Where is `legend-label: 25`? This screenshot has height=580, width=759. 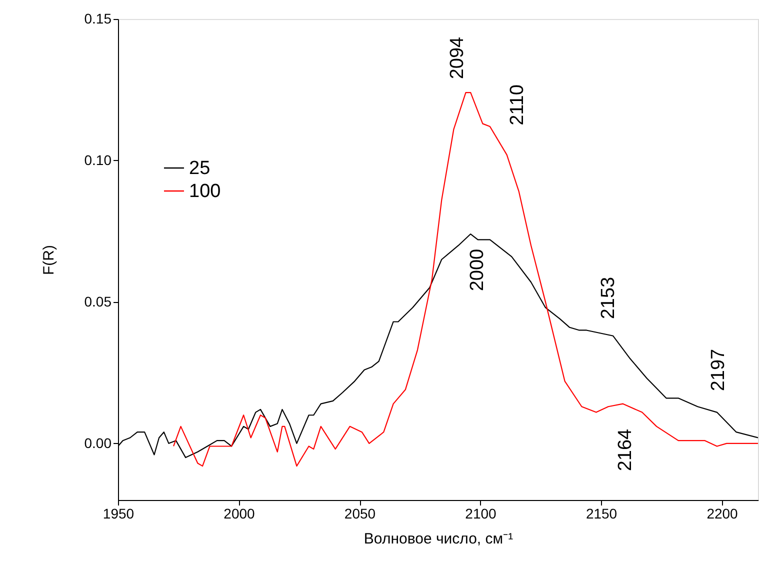 legend-label: 25 is located at coordinates (199, 168).